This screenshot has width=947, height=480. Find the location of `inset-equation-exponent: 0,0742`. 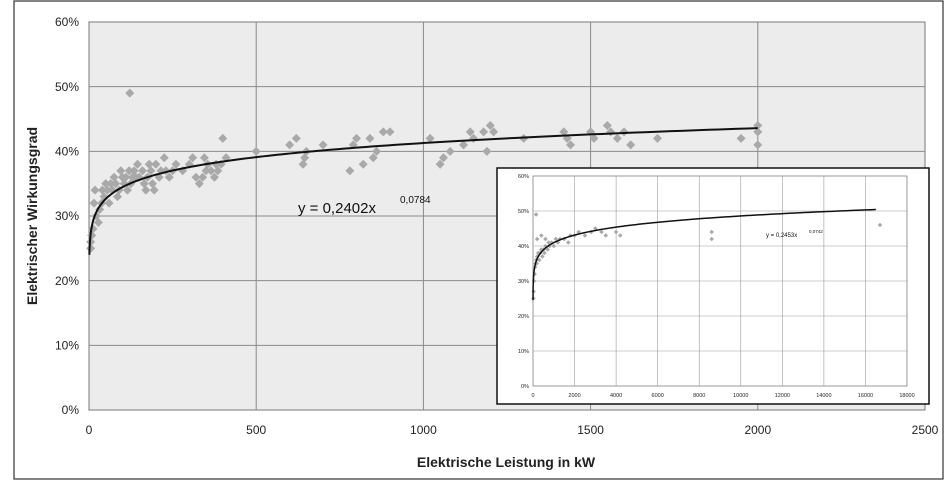

inset-equation-exponent: 0,0742 is located at coordinates (816, 231).